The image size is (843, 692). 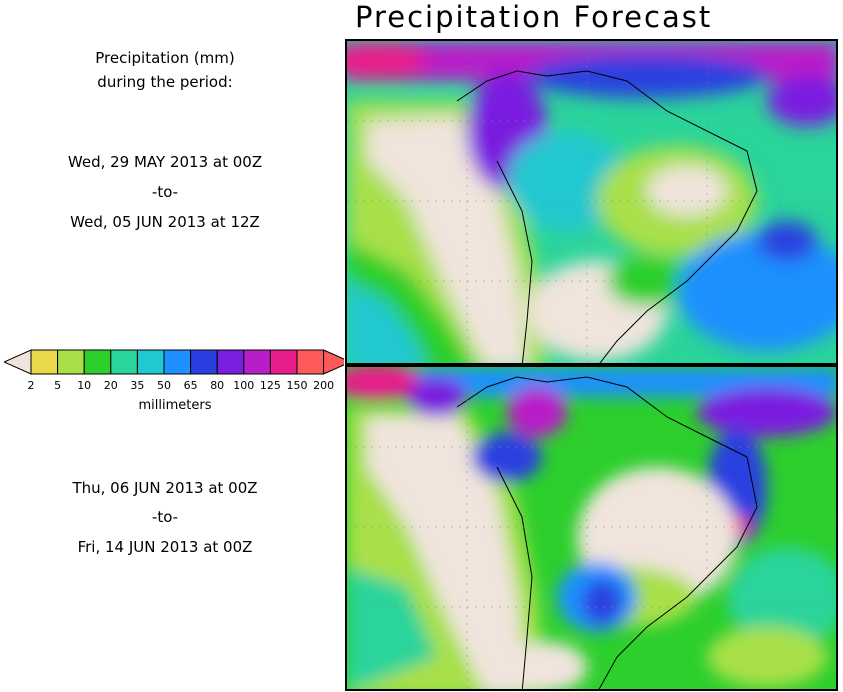 I want to click on colorbar-tick-label: 65, so click(x=190, y=385).